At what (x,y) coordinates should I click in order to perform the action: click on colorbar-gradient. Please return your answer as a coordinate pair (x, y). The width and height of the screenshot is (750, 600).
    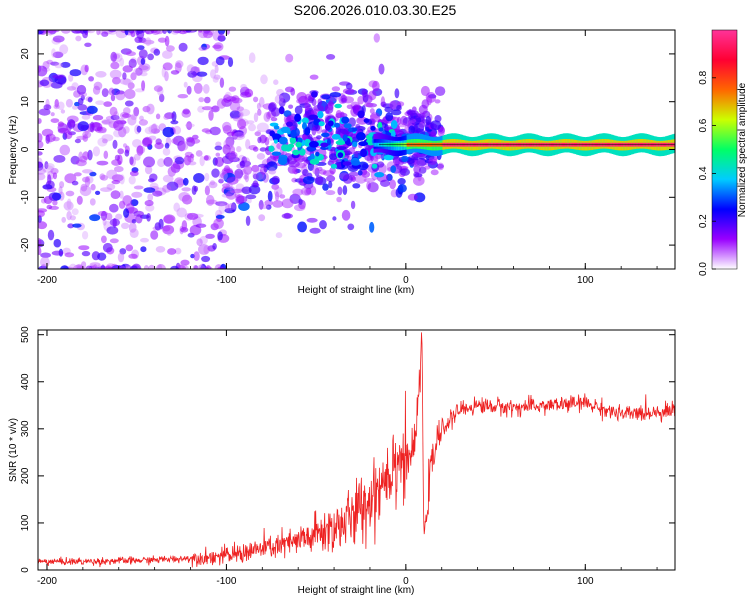
    Looking at the image, I should click on (724, 149).